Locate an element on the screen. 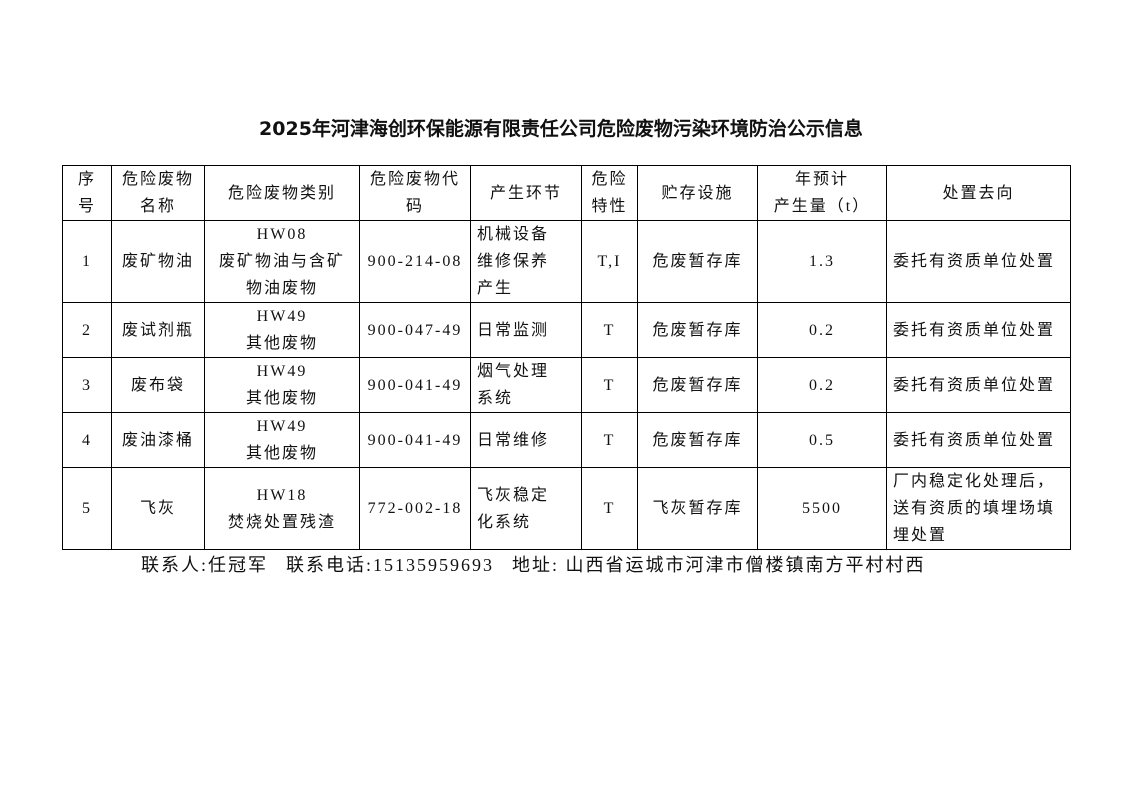  column-header-line: 危险废物类别 is located at coordinates (281, 193).